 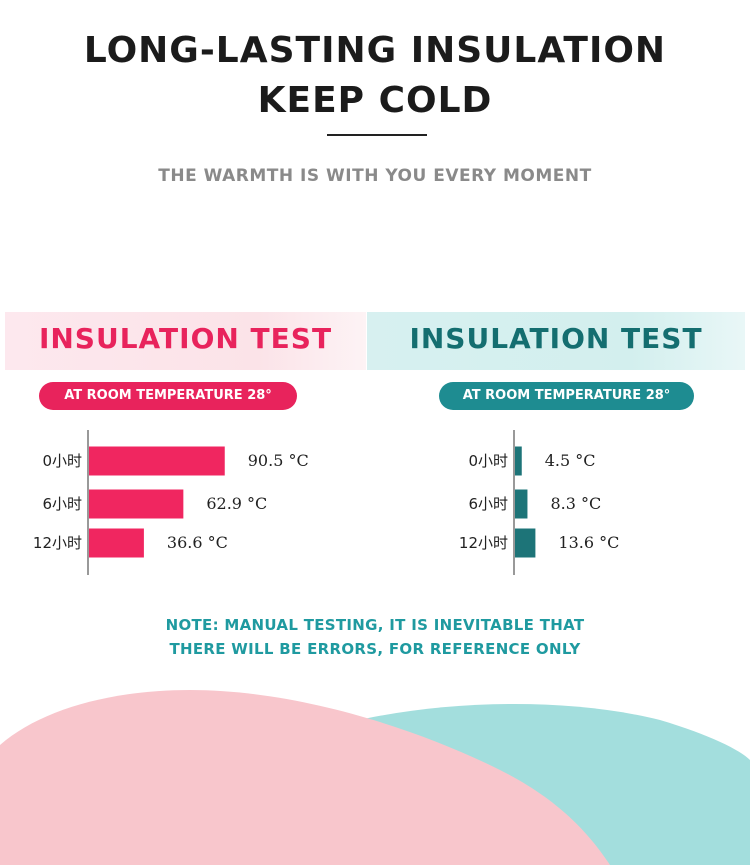 I want to click on right-panel-heading-band: INSULATION TEST, so click(x=556, y=341).